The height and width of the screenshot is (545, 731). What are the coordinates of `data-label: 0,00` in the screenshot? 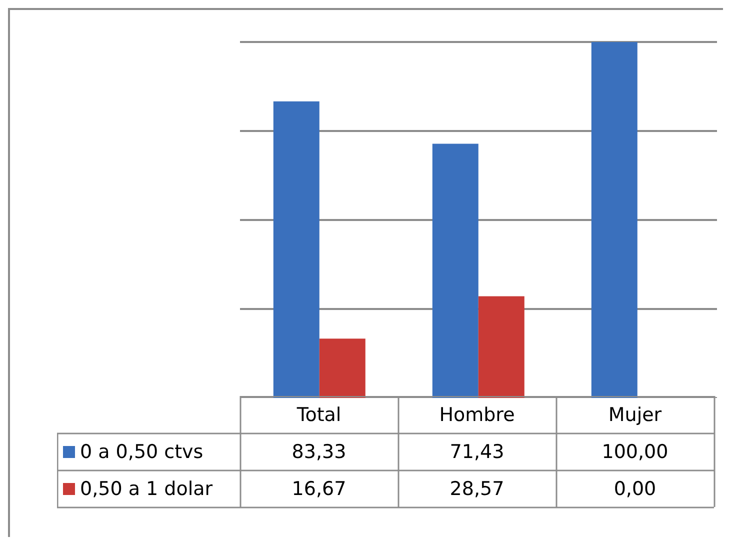 It's located at (635, 489).